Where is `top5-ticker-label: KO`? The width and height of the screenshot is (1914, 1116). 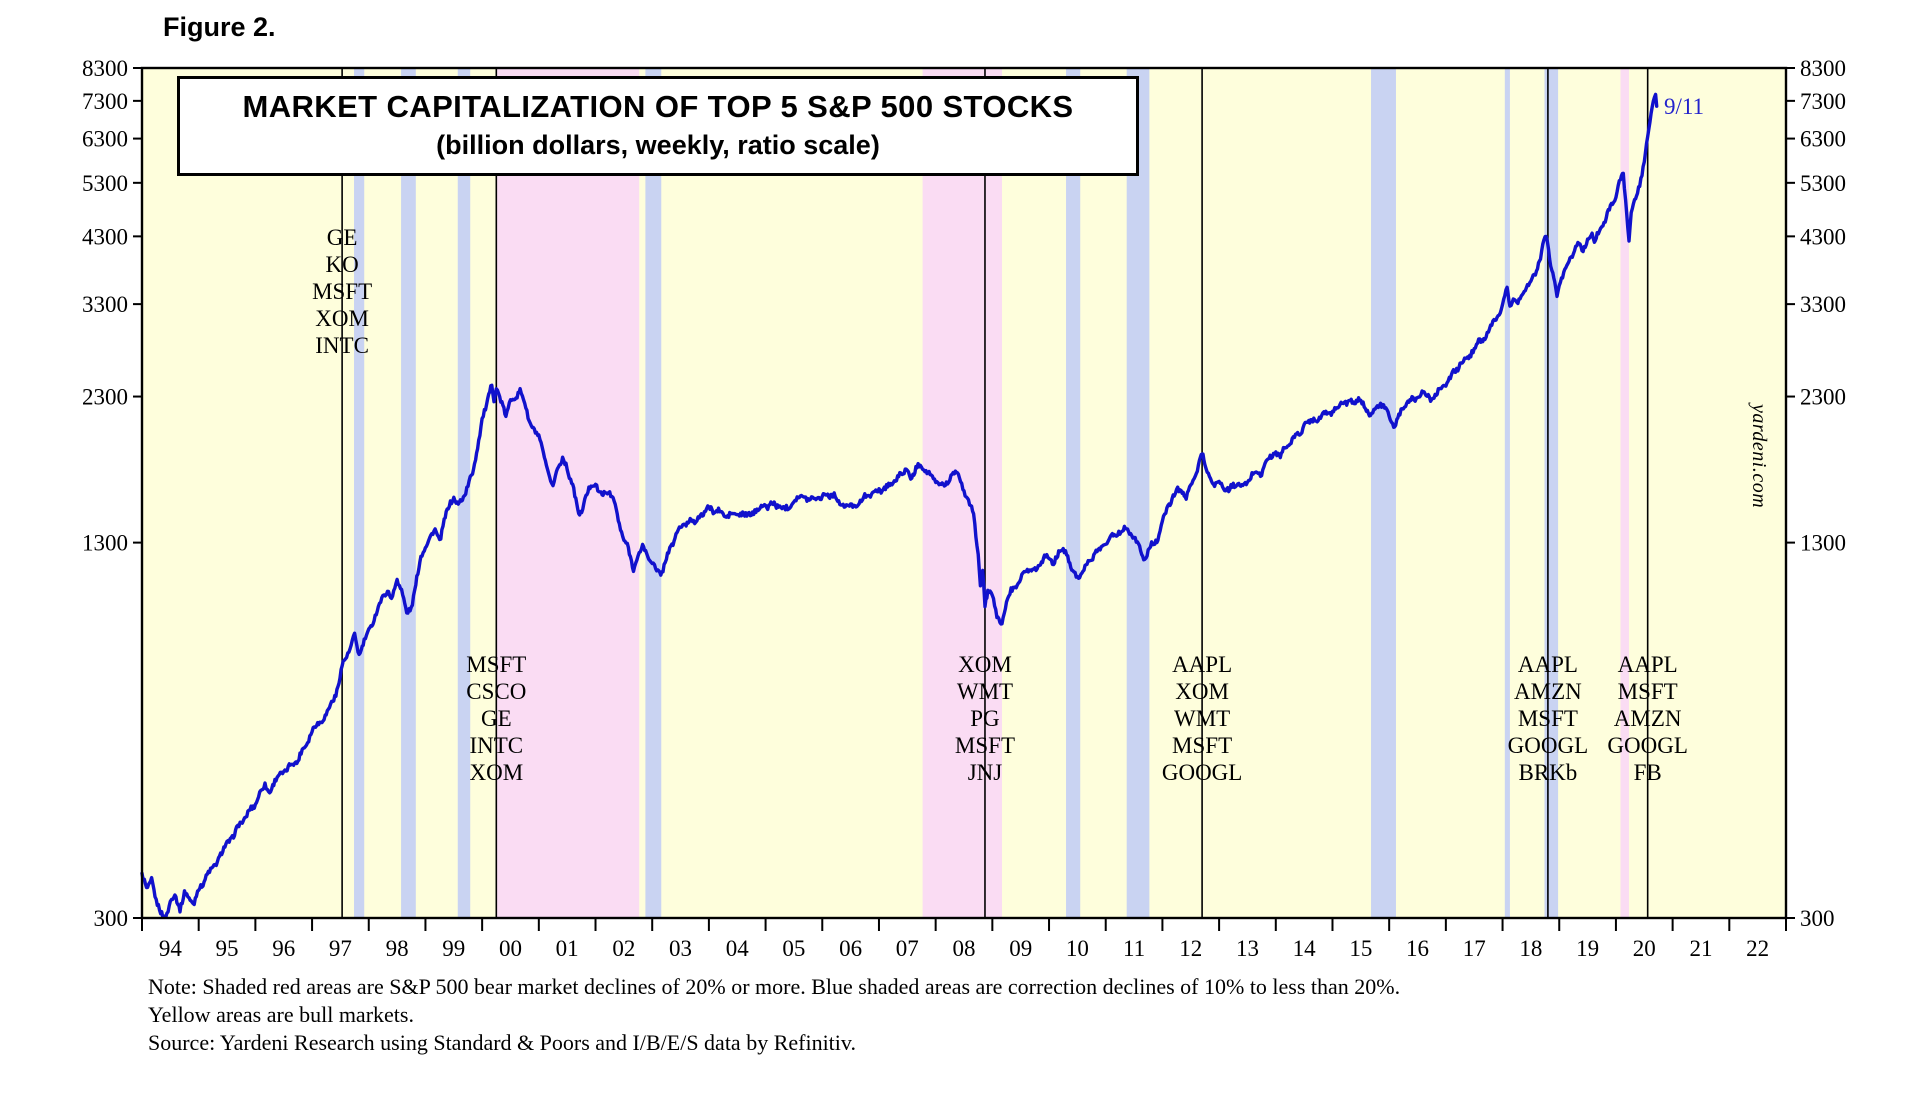 top5-ticker-label: KO is located at coordinates (341, 264).